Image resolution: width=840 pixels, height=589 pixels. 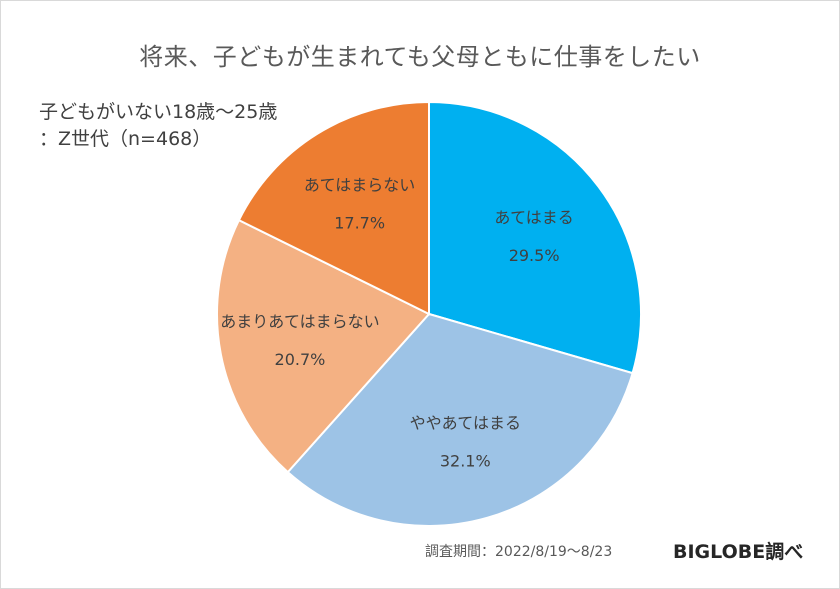 I want to click on slice-value-label-1: 29.5%, so click(x=534, y=255).